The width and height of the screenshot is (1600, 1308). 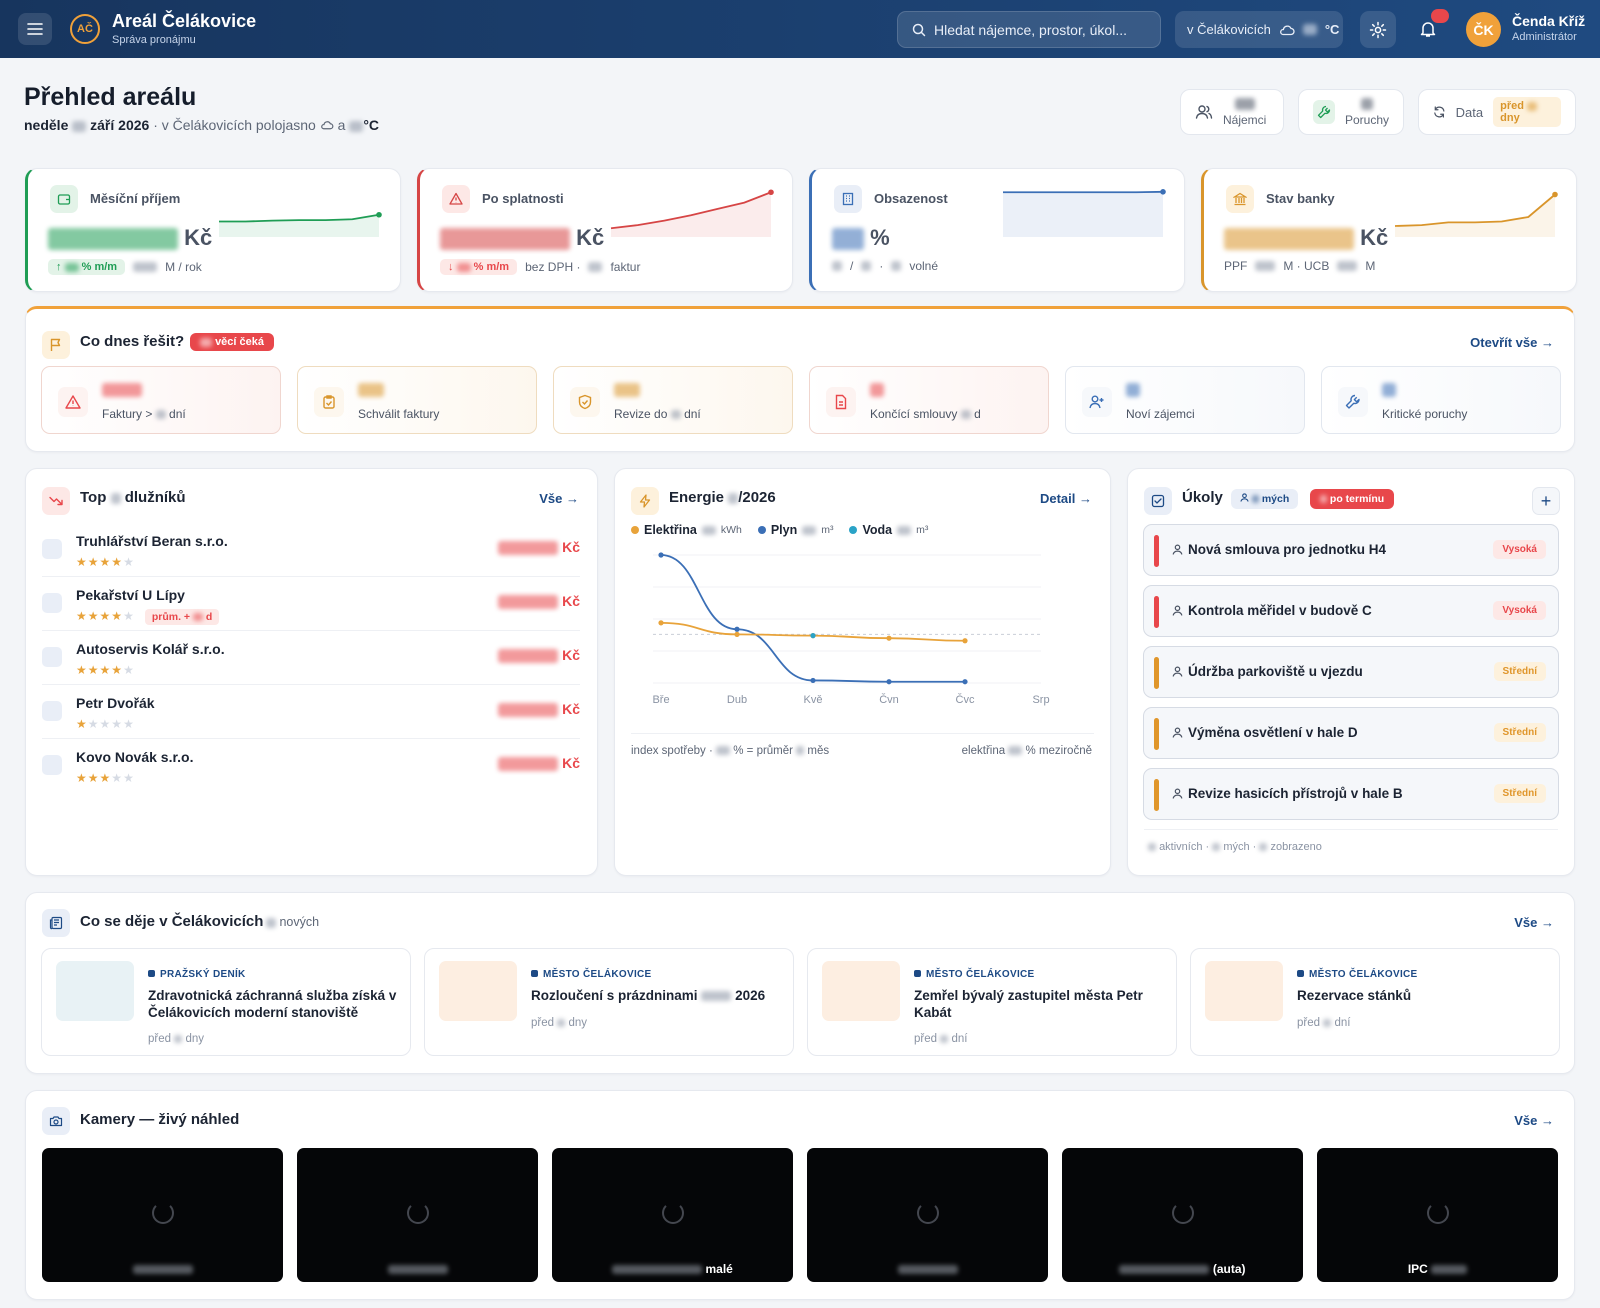 I want to click on cloud-icon, so click(x=1287, y=29).